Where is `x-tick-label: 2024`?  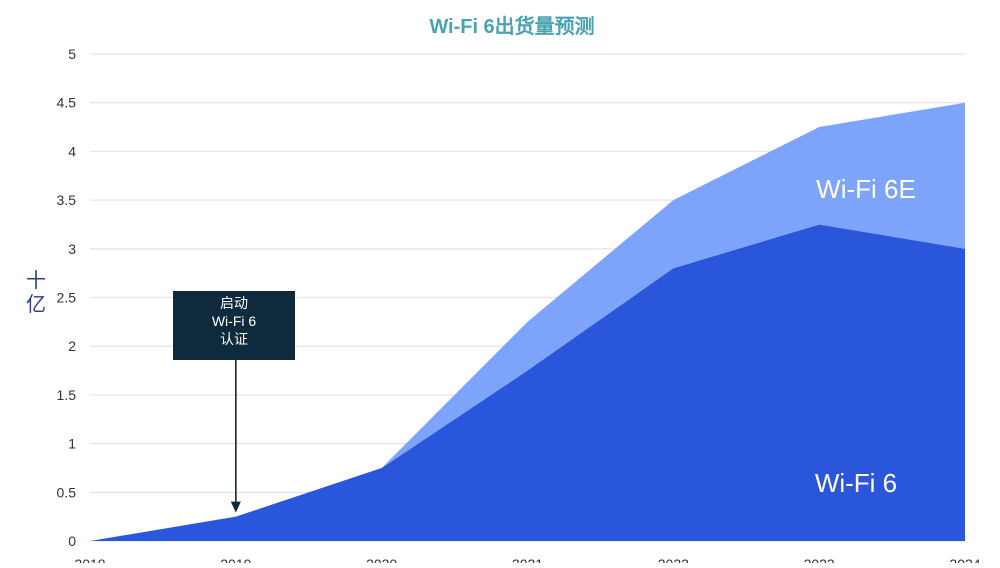
x-tick-label: 2024 is located at coordinates (964, 559).